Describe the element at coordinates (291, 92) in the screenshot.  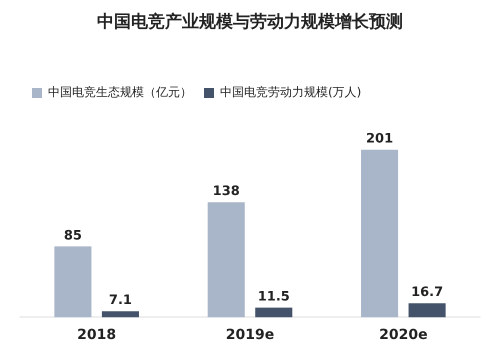
I see `legend-label: 中国电竞劳动力规模(万人)` at that location.